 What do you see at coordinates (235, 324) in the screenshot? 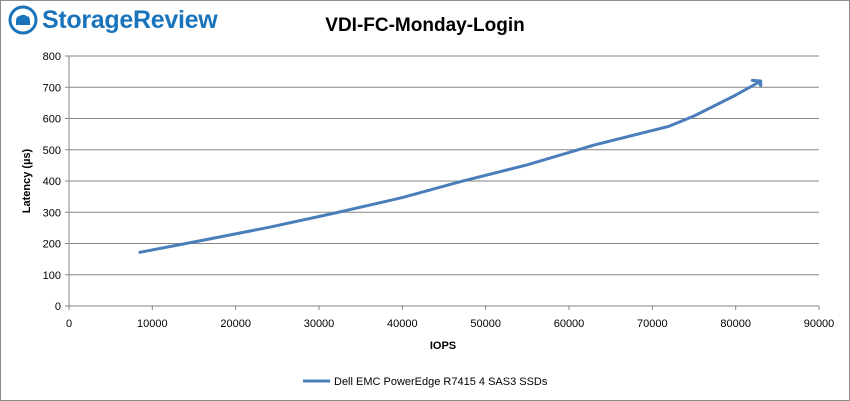
I see `x-tick-label: 20000` at bounding box center [235, 324].